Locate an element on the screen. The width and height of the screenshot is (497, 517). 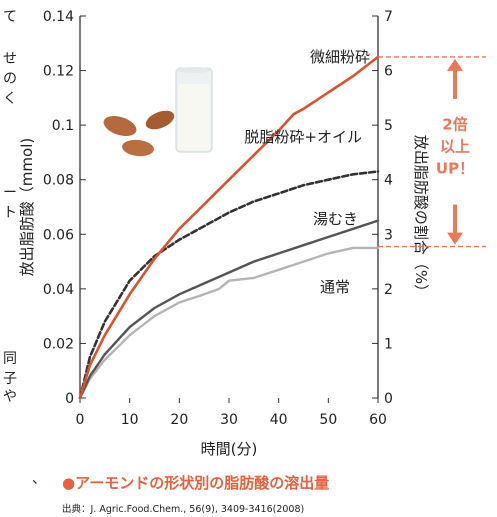
series-label-fine-grind: 微細粉砕 is located at coordinates (340, 57).